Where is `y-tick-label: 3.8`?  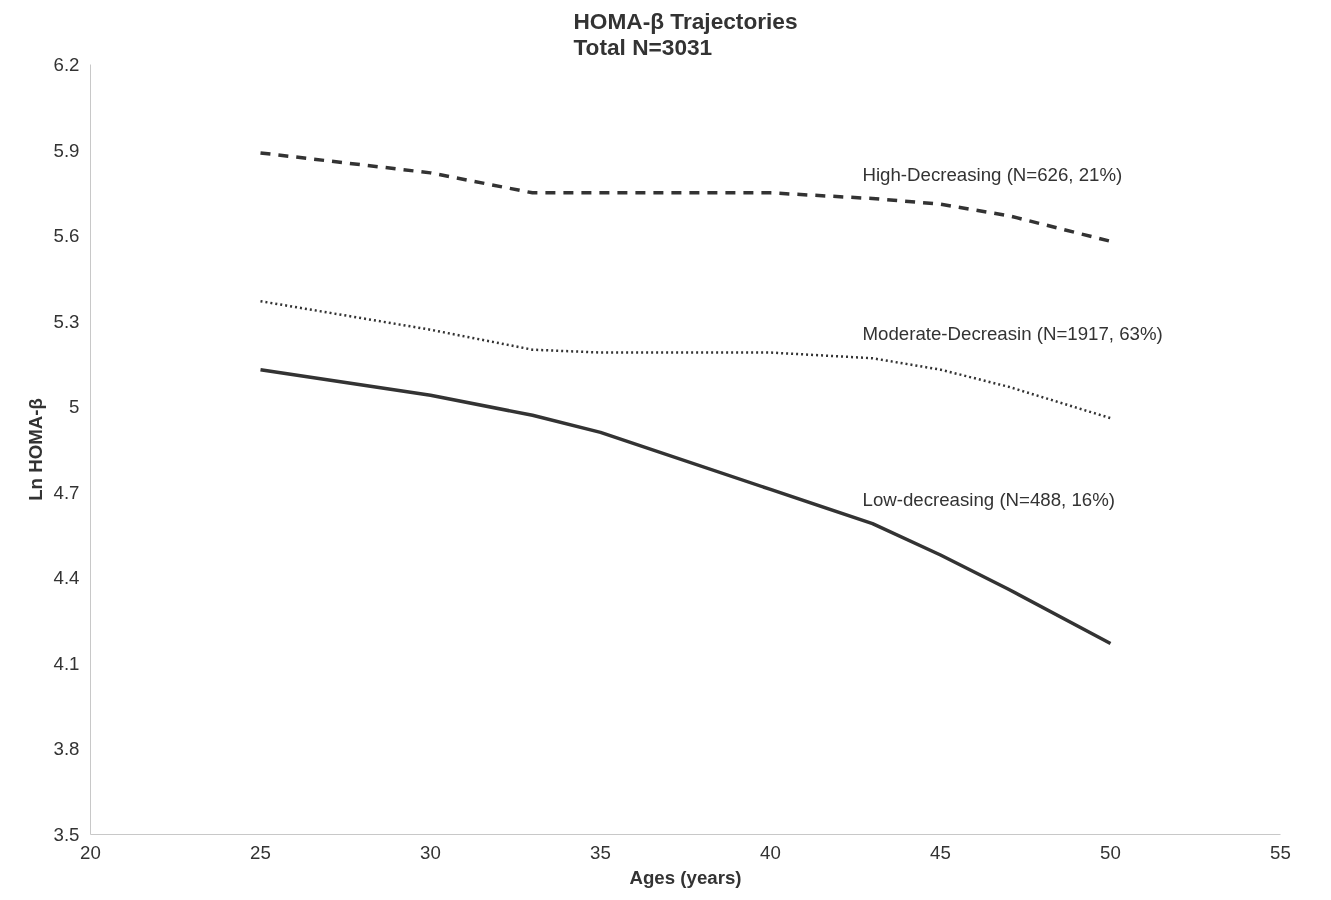
y-tick-label: 3.8 is located at coordinates (66, 749).